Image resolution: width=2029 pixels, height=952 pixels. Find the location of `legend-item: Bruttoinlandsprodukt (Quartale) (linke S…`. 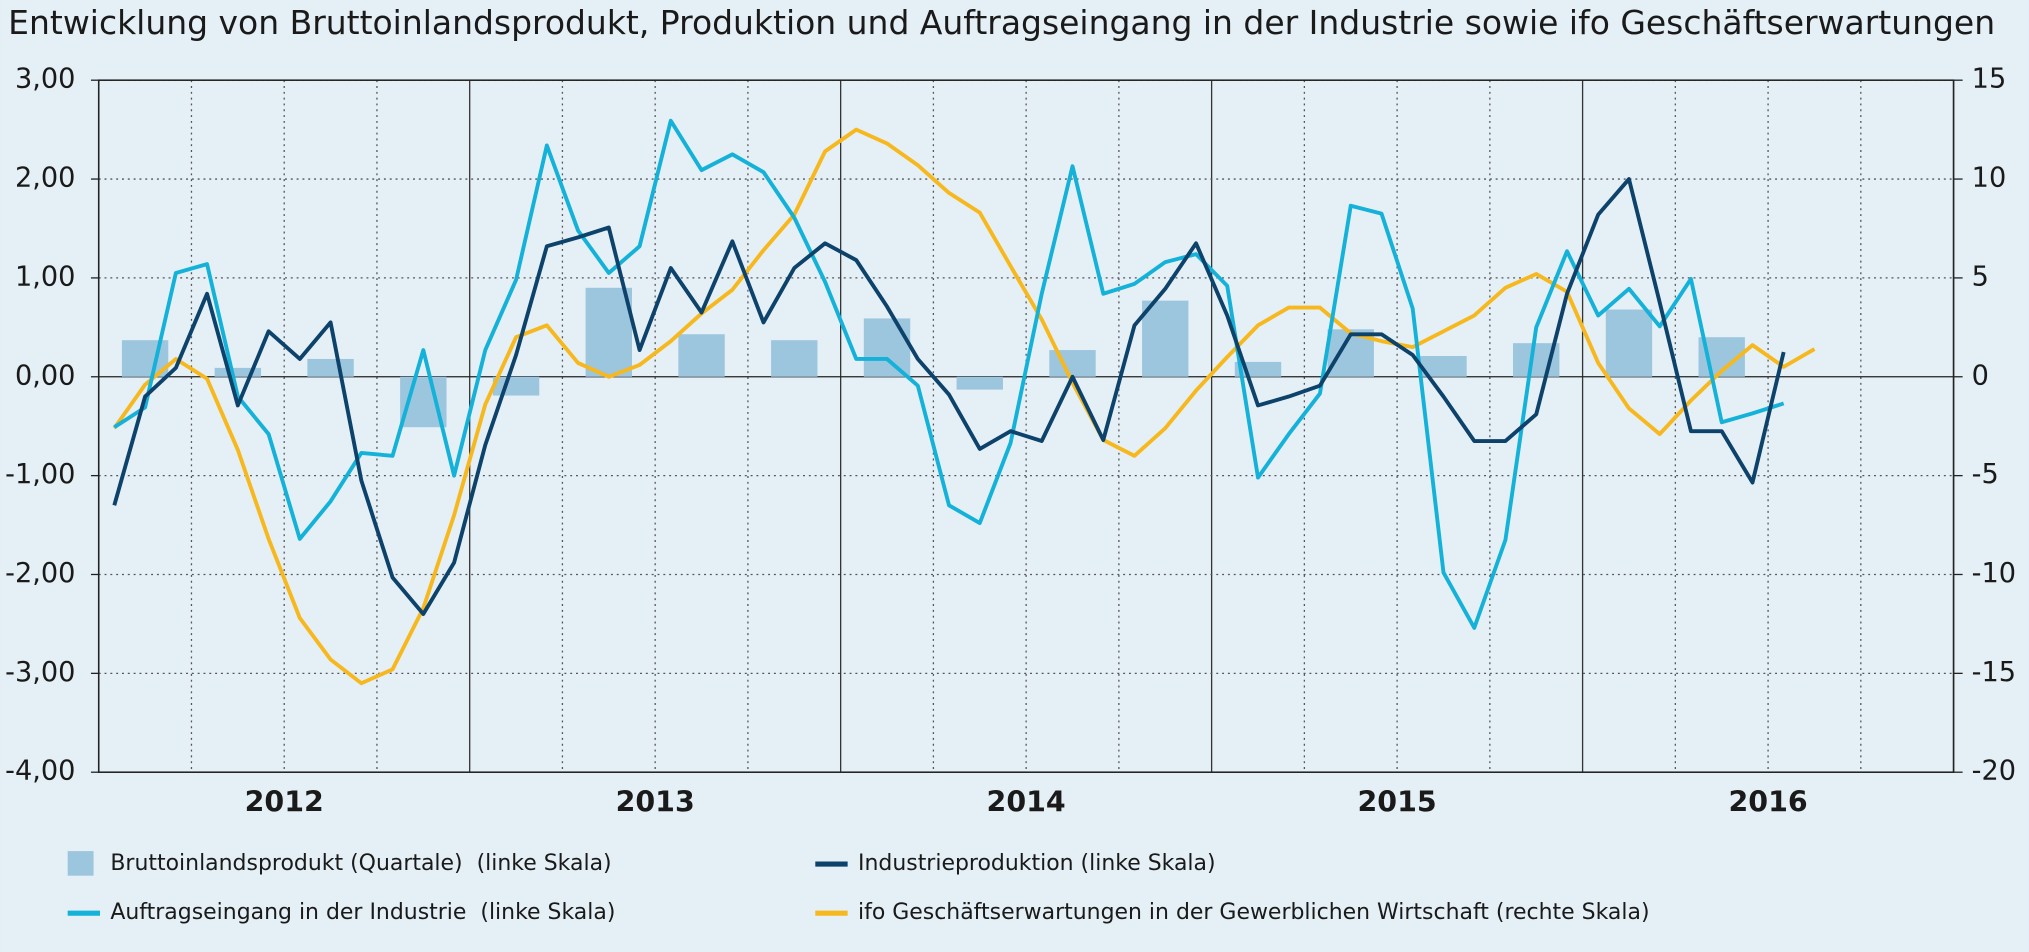

legend-item: Bruttoinlandsprodukt (Quartale) (linke S… is located at coordinates (339, 863).